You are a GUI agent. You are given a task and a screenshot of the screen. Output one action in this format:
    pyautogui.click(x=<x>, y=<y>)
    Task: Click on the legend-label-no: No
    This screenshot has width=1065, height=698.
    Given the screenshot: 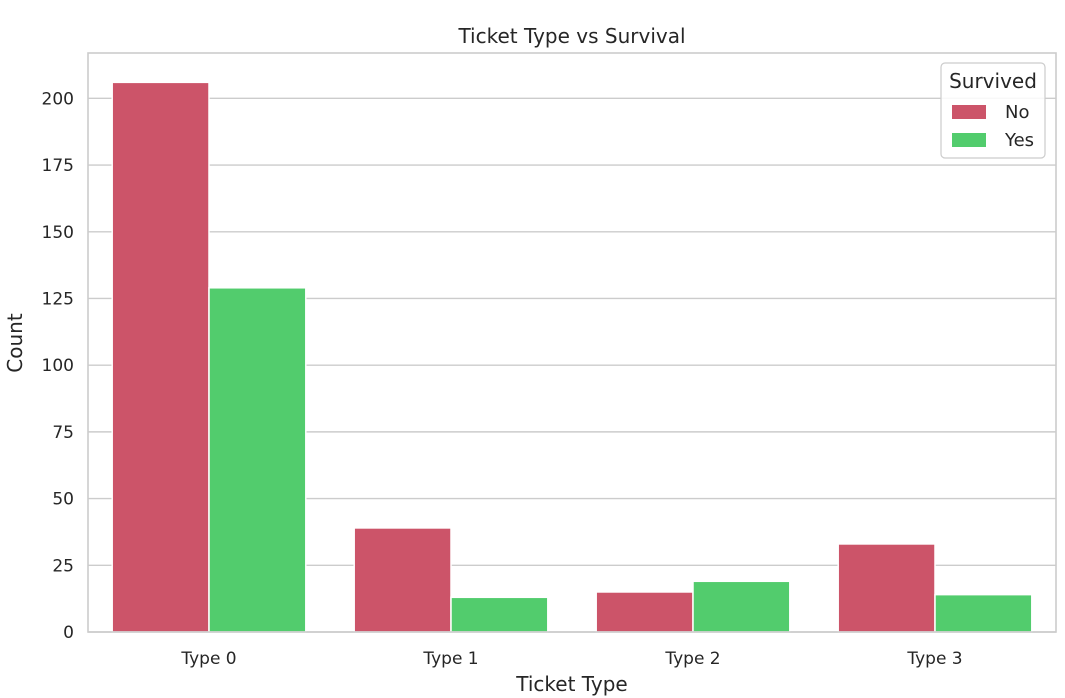 What is the action you would take?
    pyautogui.click(x=1017, y=112)
    